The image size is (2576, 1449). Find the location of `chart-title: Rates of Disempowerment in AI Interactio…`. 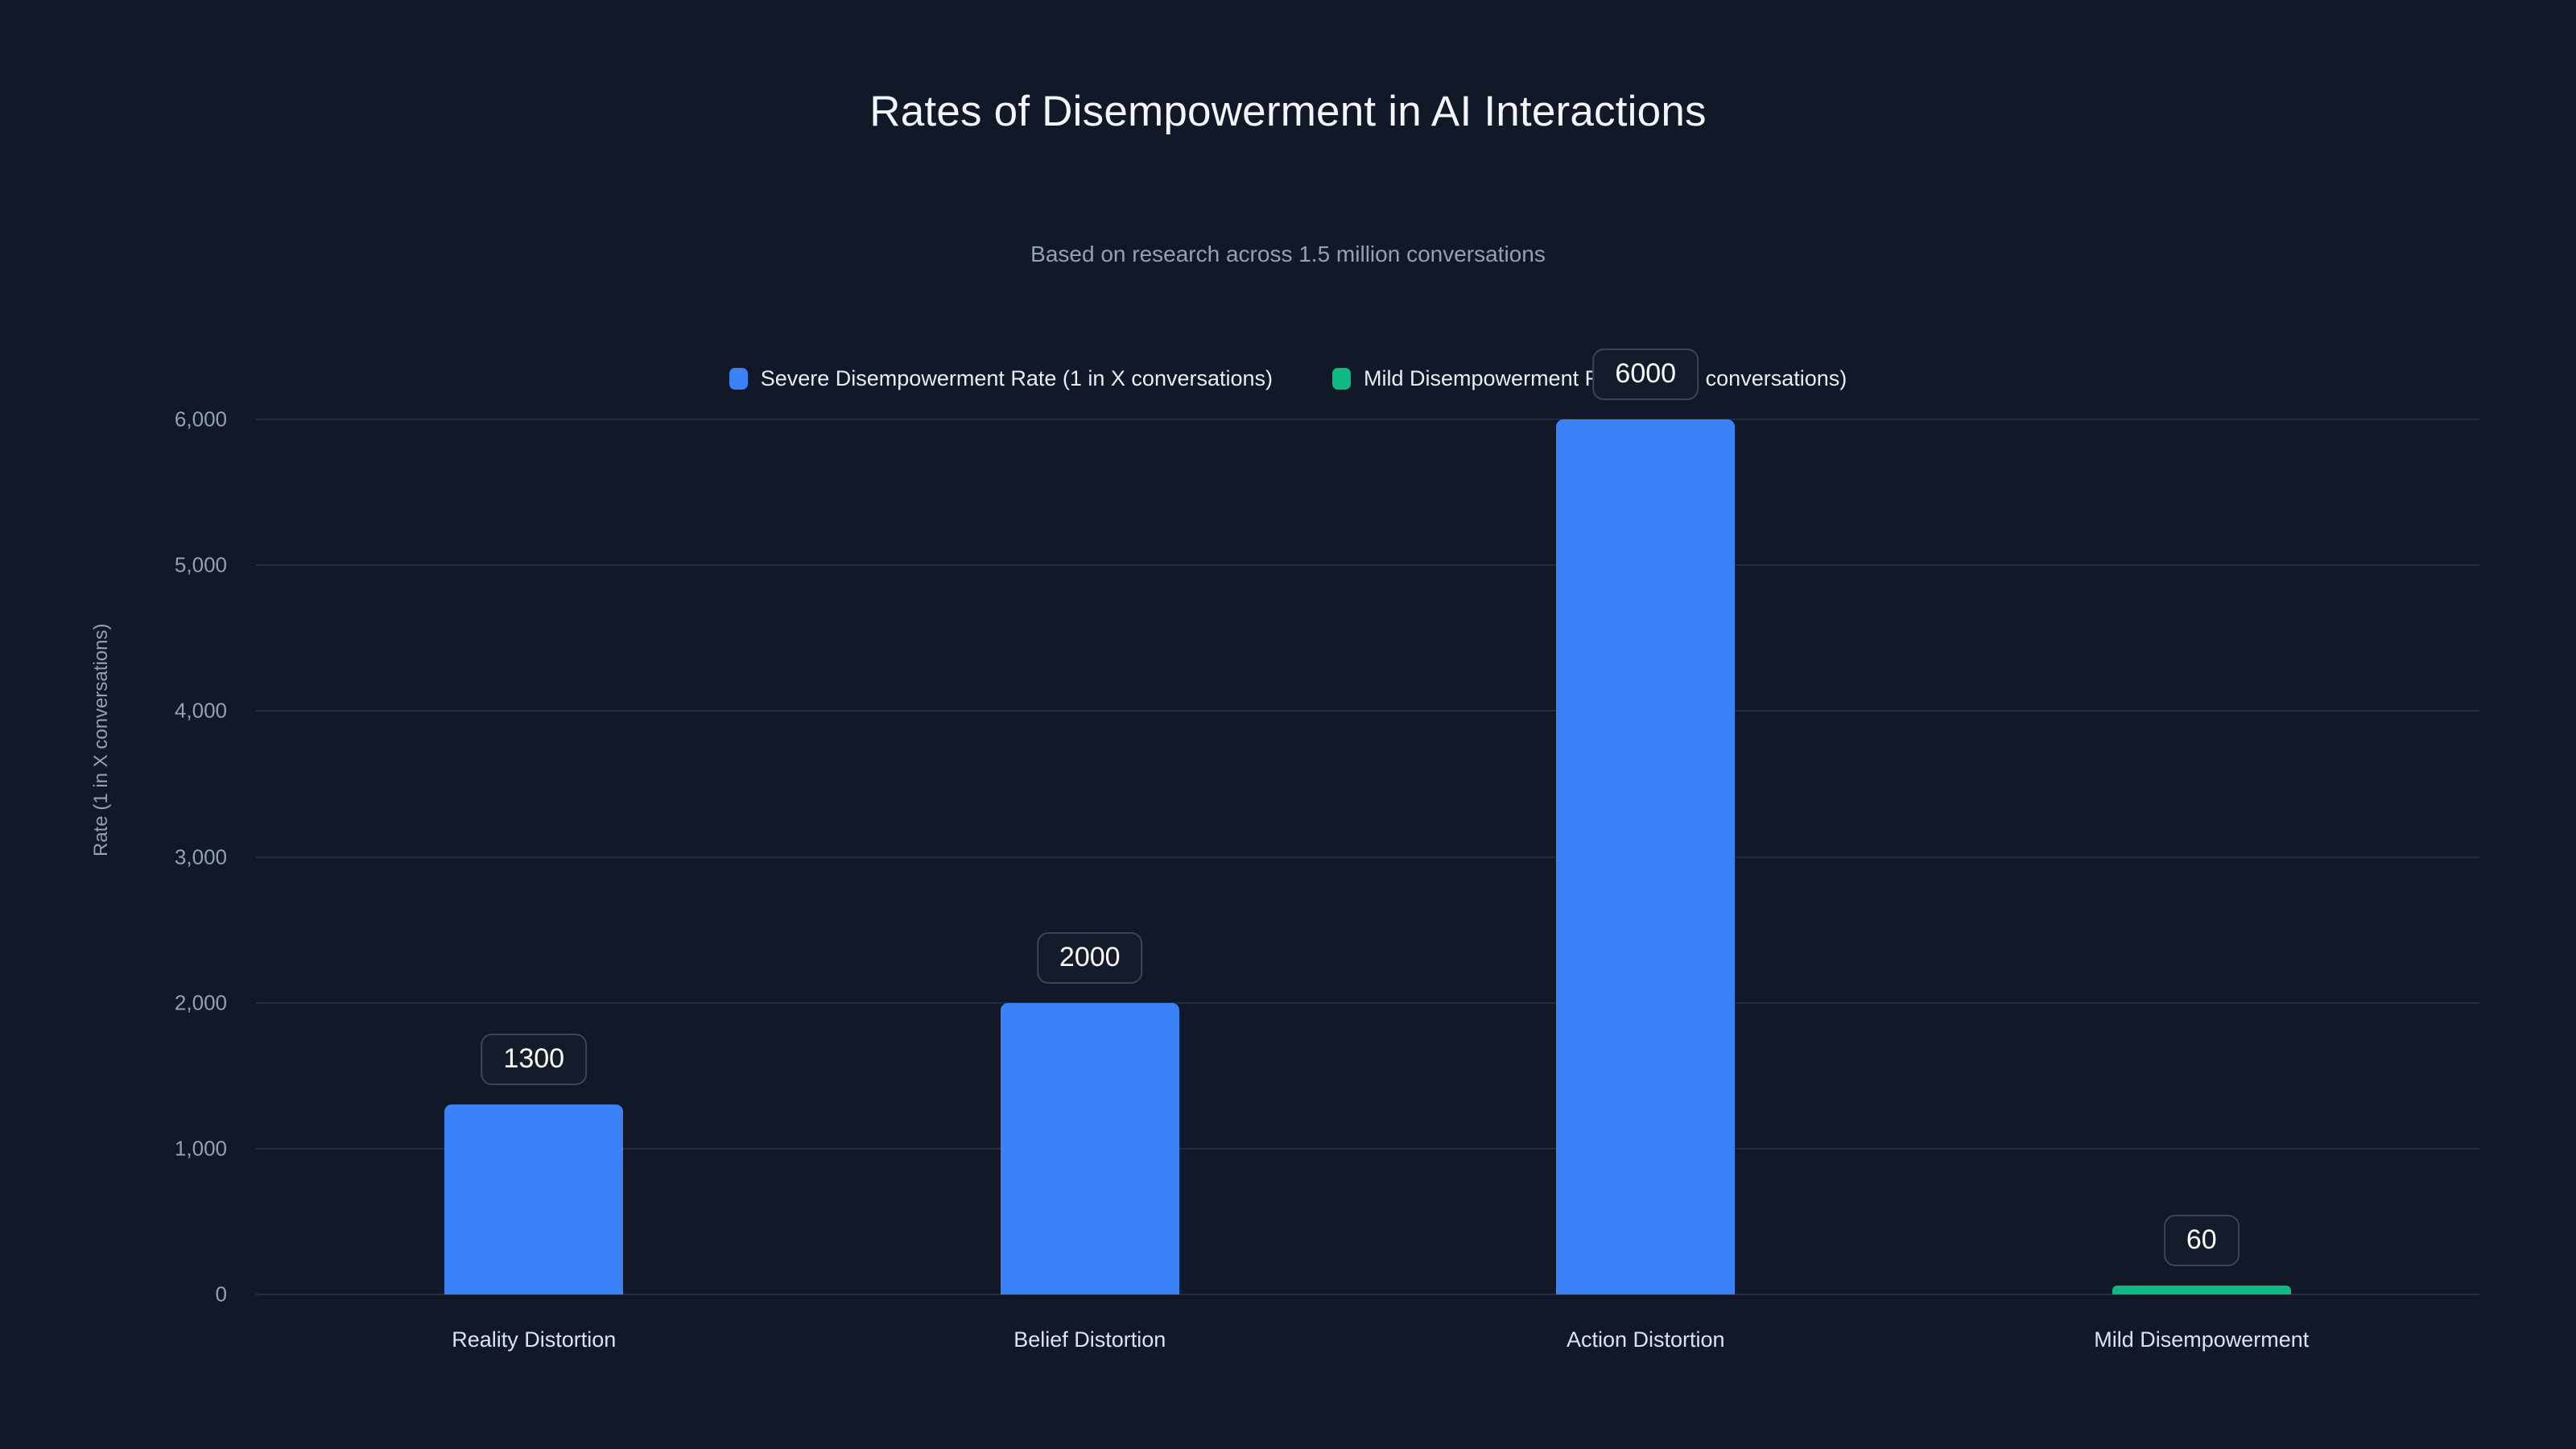

chart-title: Rates of Disempowerment in AI Interactio… is located at coordinates (1288, 111).